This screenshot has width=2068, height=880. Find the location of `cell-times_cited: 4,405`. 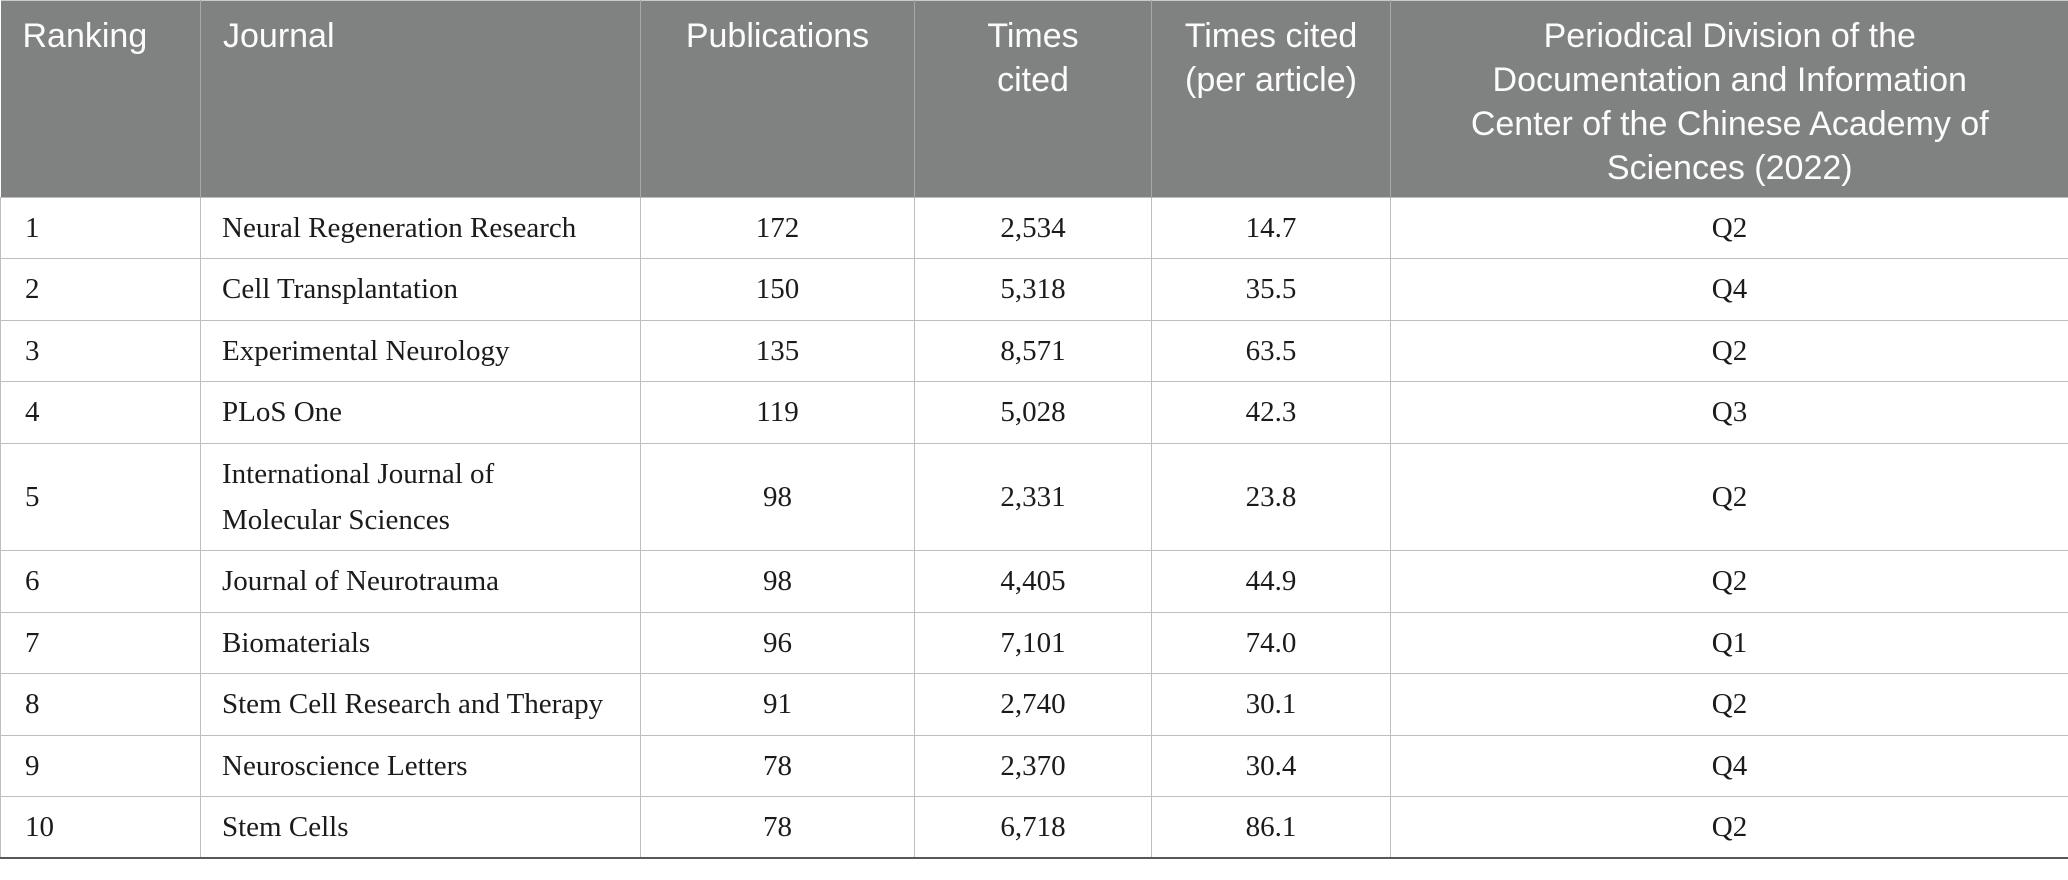

cell-times_cited: 4,405 is located at coordinates (1033, 581).